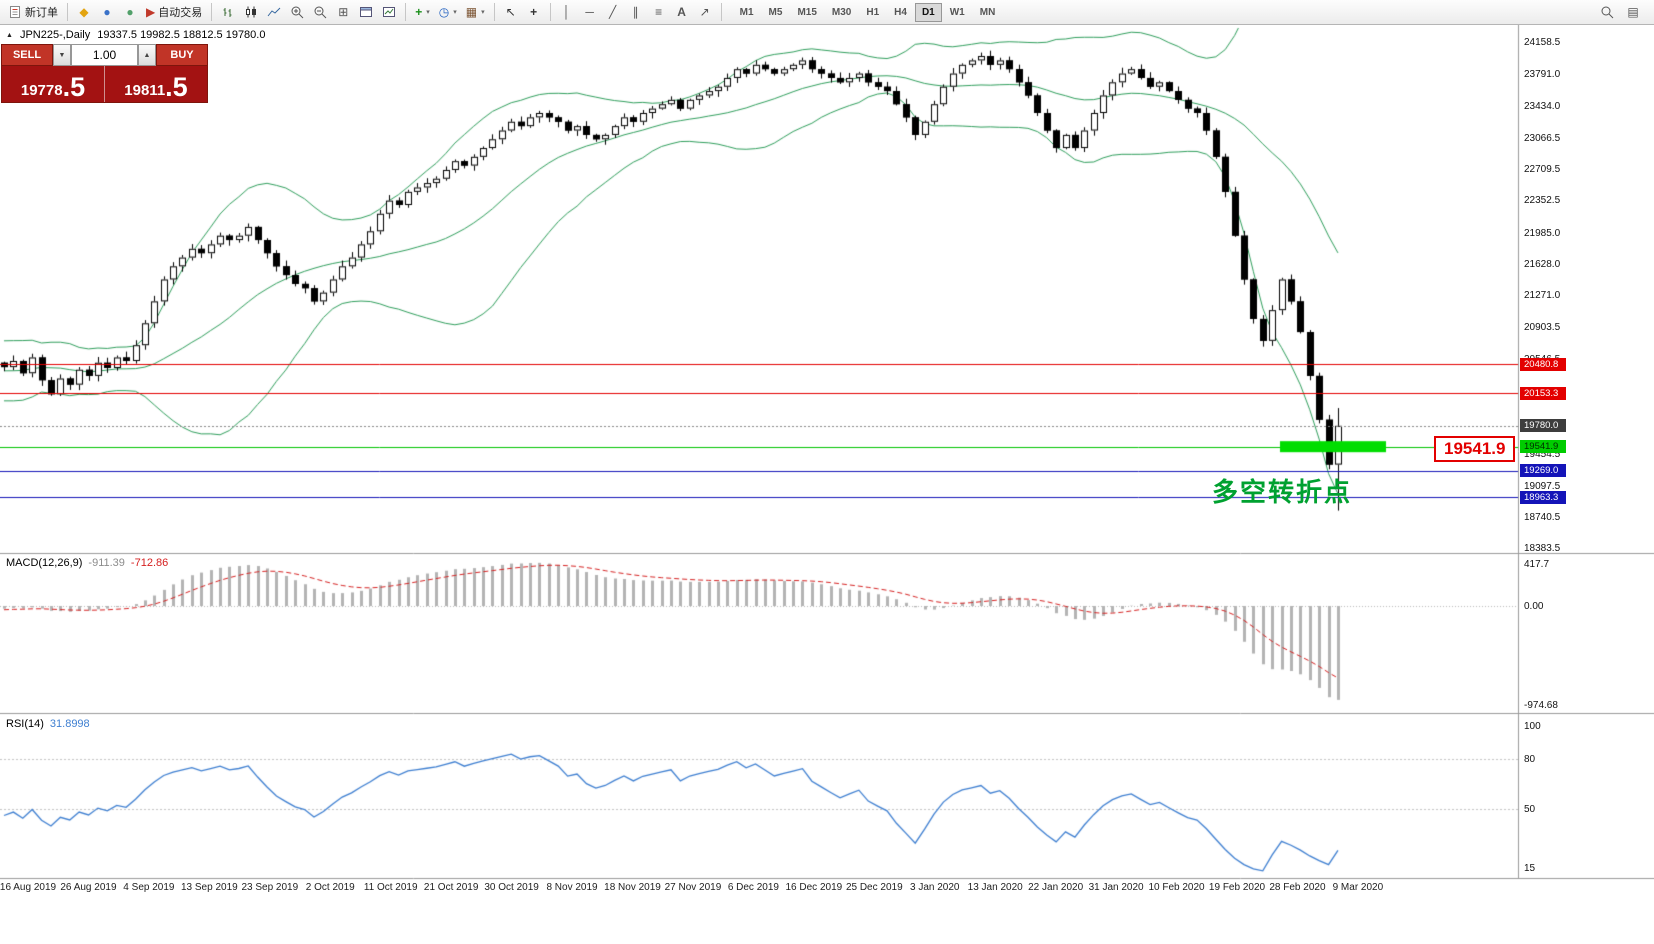 Image resolution: width=1654 pixels, height=944 pixels. I want to click on periods-button: ◷ ▾, so click(448, 12).